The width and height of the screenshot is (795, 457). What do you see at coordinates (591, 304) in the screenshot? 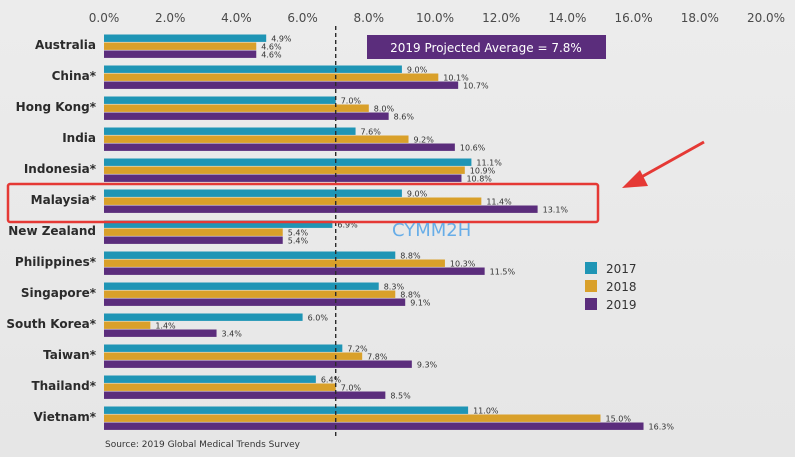
I see `legend-swatch-2019` at bounding box center [591, 304].